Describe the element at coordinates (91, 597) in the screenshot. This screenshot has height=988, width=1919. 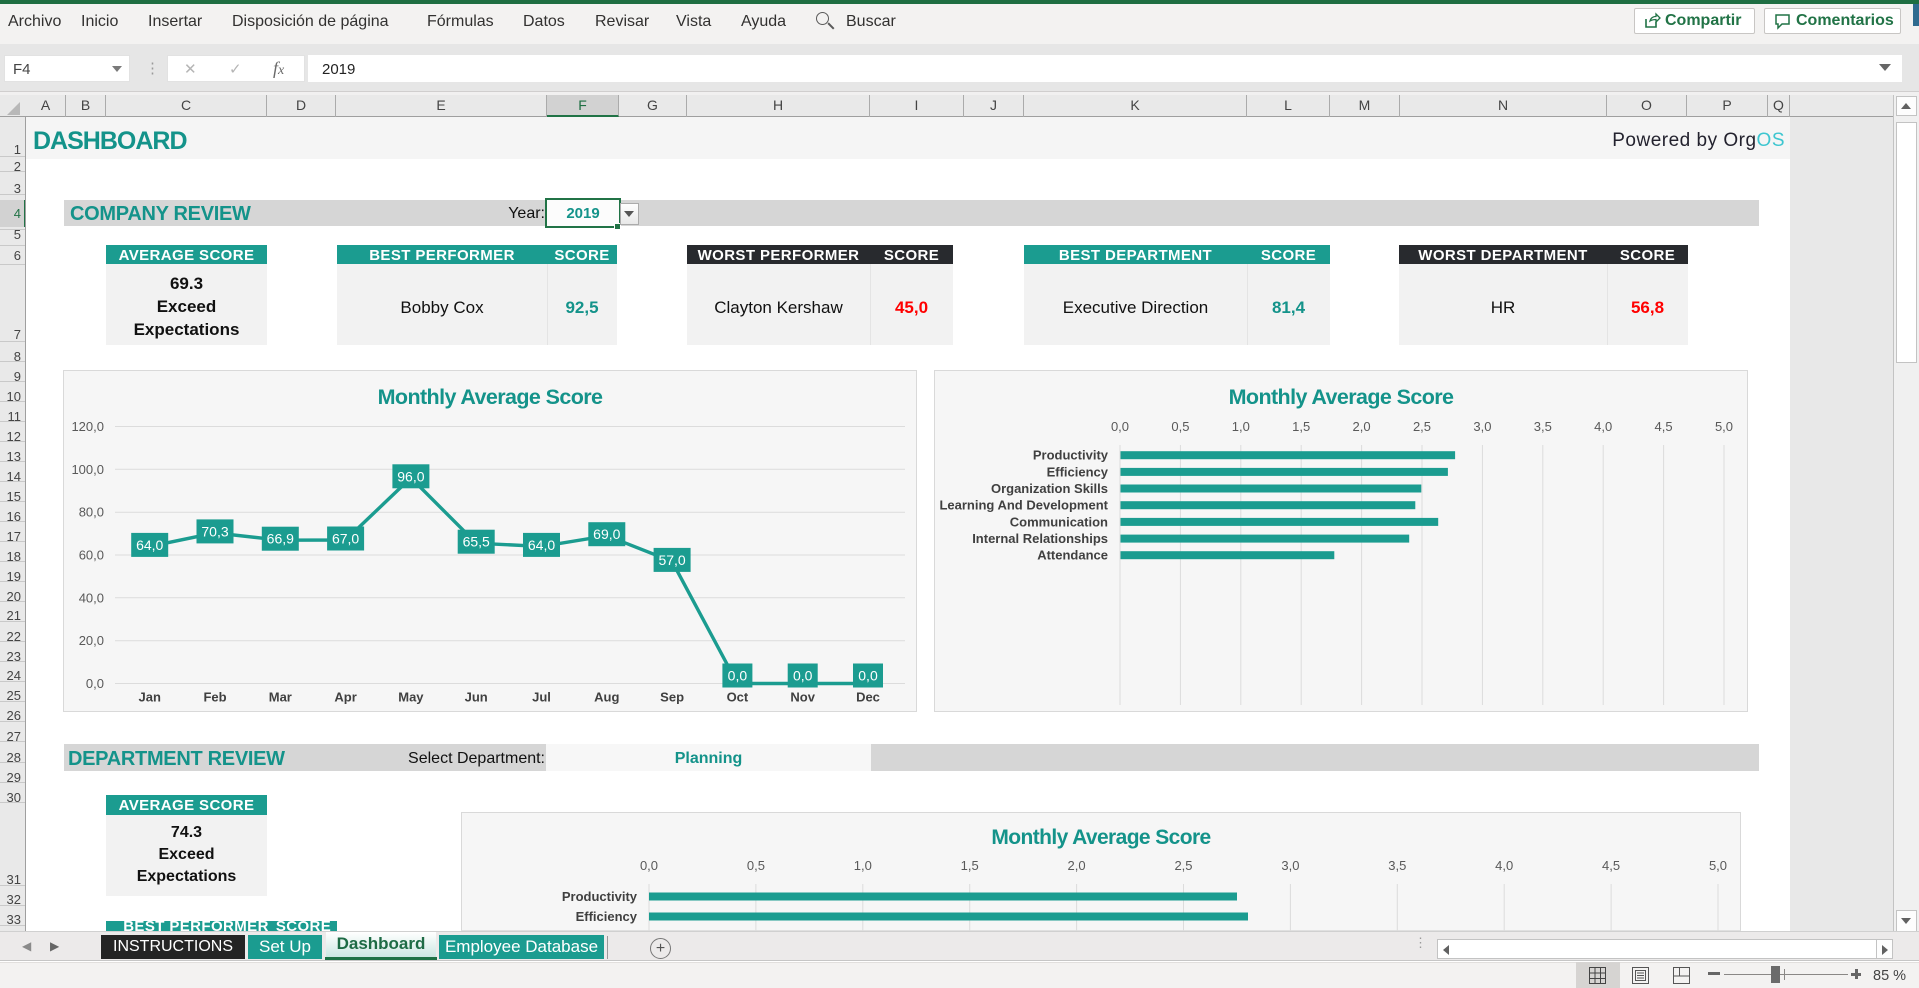
I see `svg-text: 40,0` at that location.